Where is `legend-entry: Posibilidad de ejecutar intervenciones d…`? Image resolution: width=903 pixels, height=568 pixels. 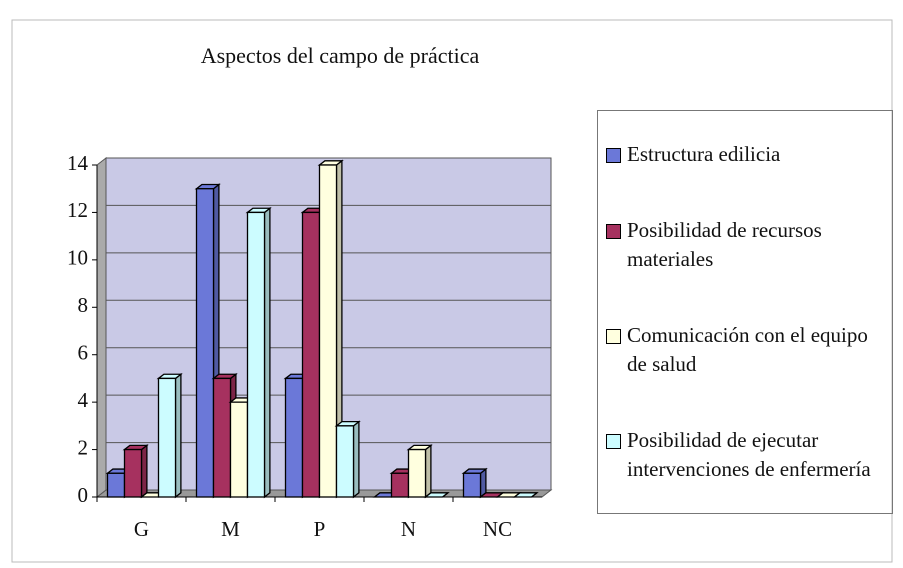 legend-entry: Posibilidad de ejecutar intervenciones d… is located at coordinates (745, 455).